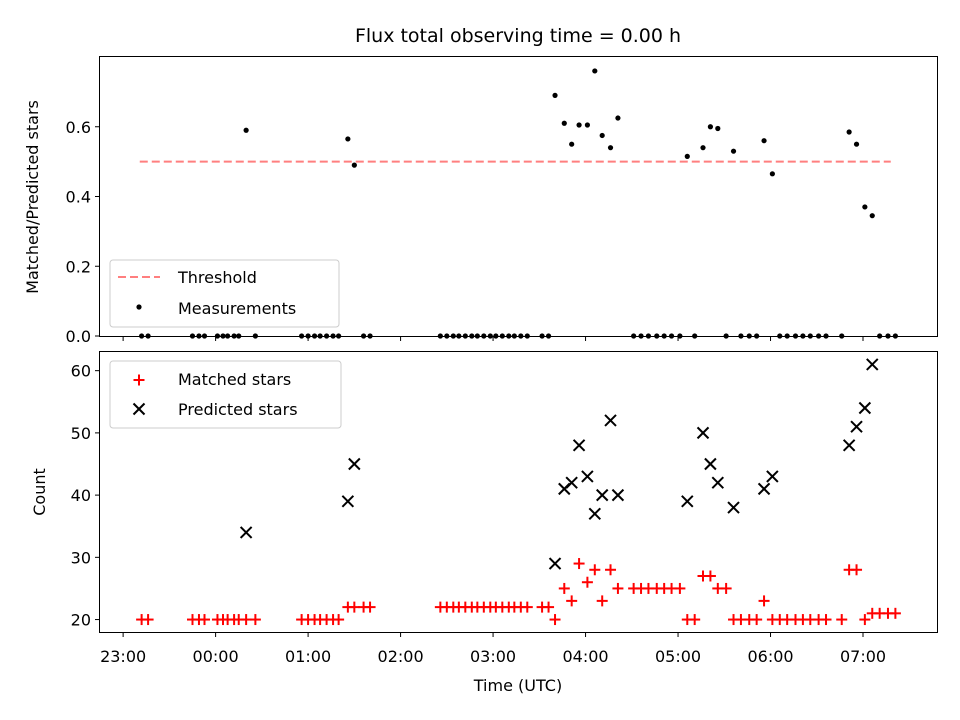 The image size is (960, 720). What do you see at coordinates (81, 495) in the screenshot?
I see `count-y-tick-label: 40` at bounding box center [81, 495].